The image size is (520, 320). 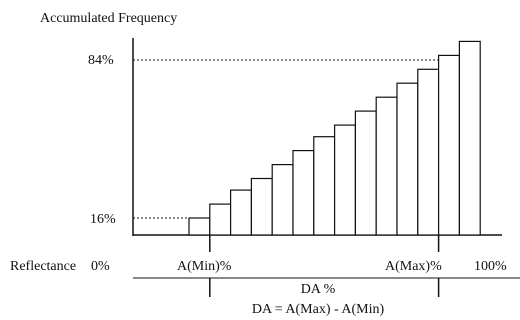 What do you see at coordinates (108, 18) in the screenshot?
I see `y-axis-title: Accumulated Frequency` at bounding box center [108, 18].